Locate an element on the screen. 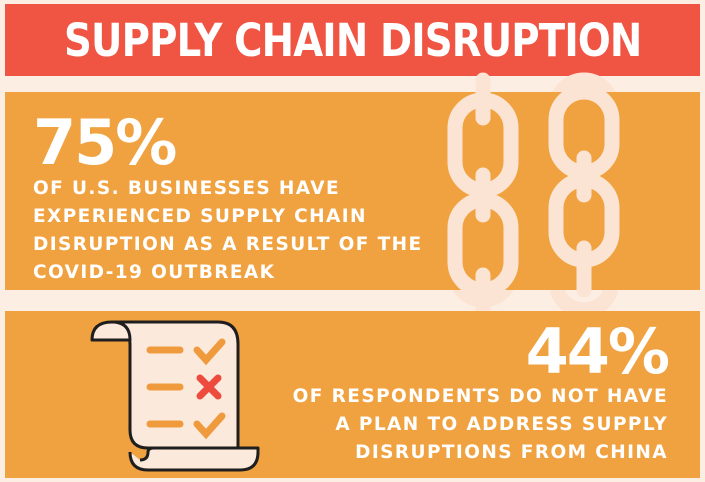 The height and width of the screenshot is (482, 705). stat-line: DISRUPTIONS FROM CHINA is located at coordinates (511, 452).